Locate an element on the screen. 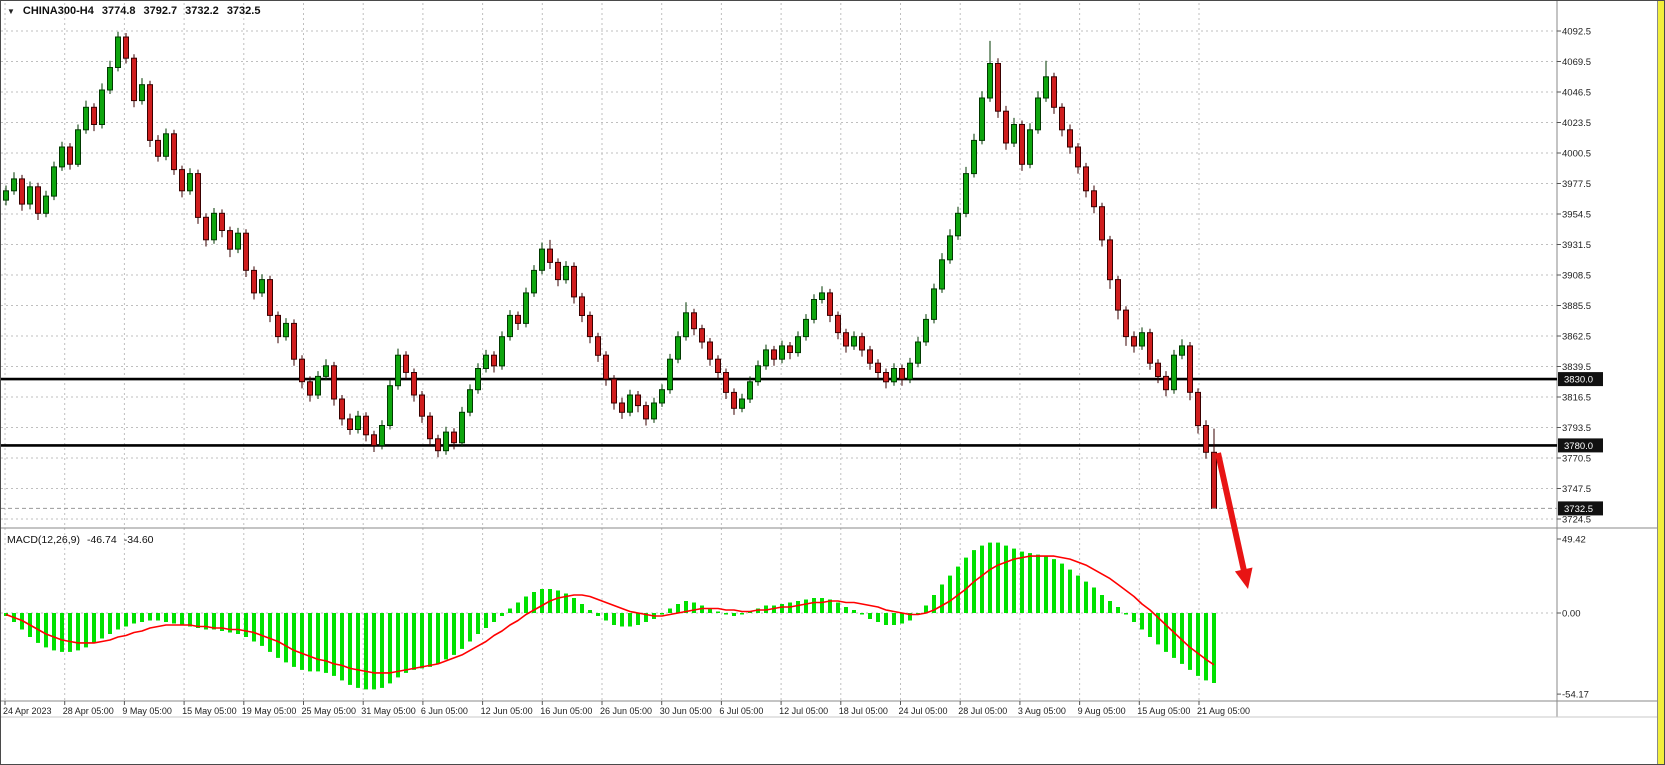 This screenshot has height=765, width=1665. ohlc-high-value: 3792.7 is located at coordinates (160, 11).